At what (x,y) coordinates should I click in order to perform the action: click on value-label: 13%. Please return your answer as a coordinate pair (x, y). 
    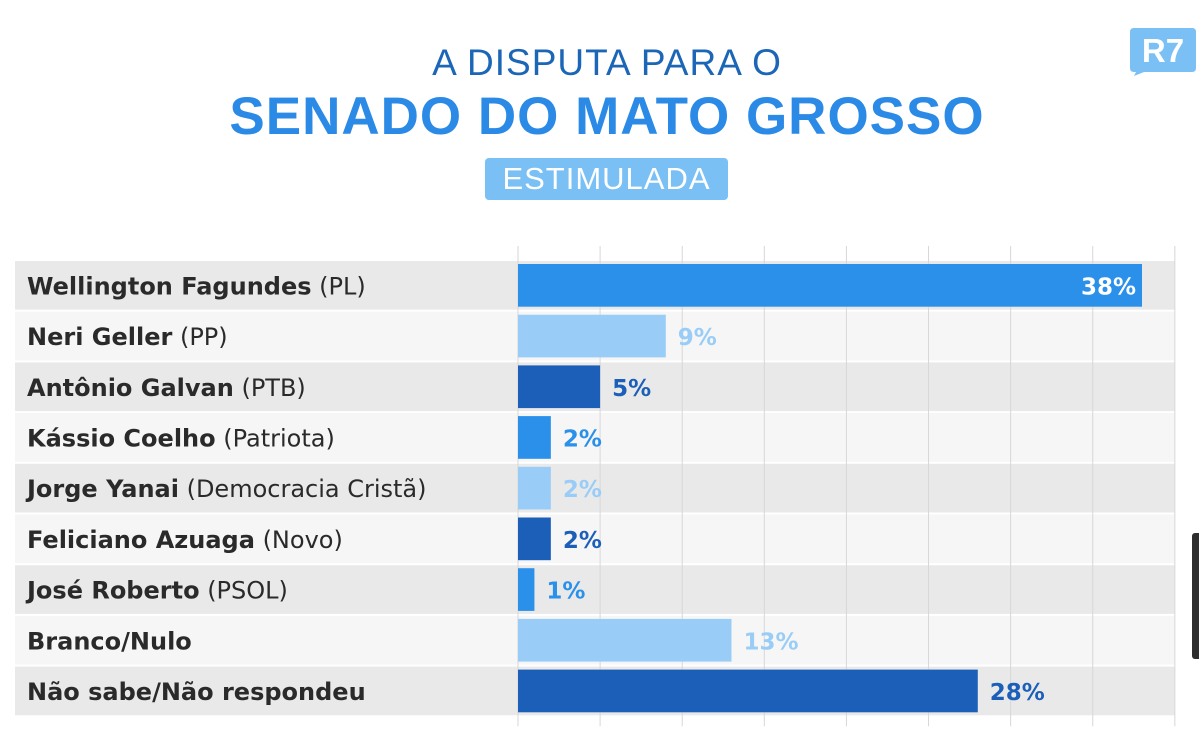
    Looking at the image, I should click on (770, 642).